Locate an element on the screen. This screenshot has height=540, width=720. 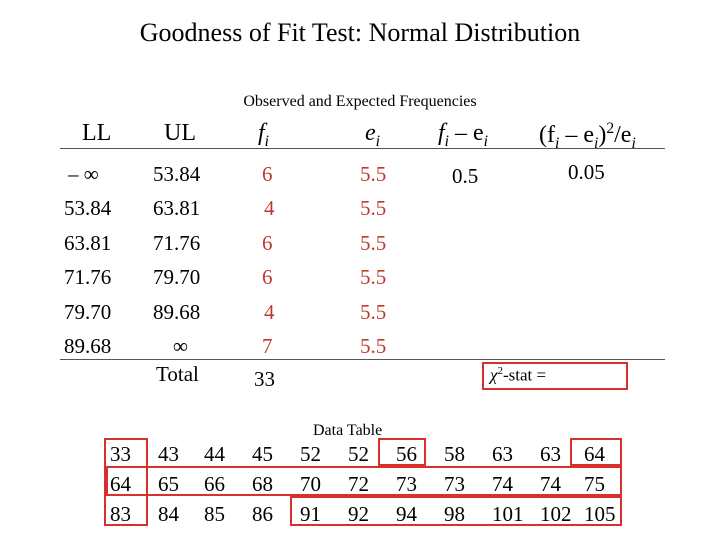
row-ll: – ∞ is located at coordinates (83, 174).